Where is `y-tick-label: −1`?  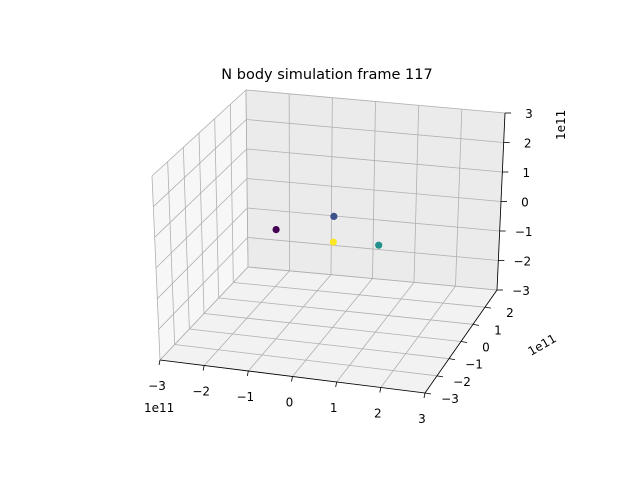
y-tick-label: −1 is located at coordinates (474, 365).